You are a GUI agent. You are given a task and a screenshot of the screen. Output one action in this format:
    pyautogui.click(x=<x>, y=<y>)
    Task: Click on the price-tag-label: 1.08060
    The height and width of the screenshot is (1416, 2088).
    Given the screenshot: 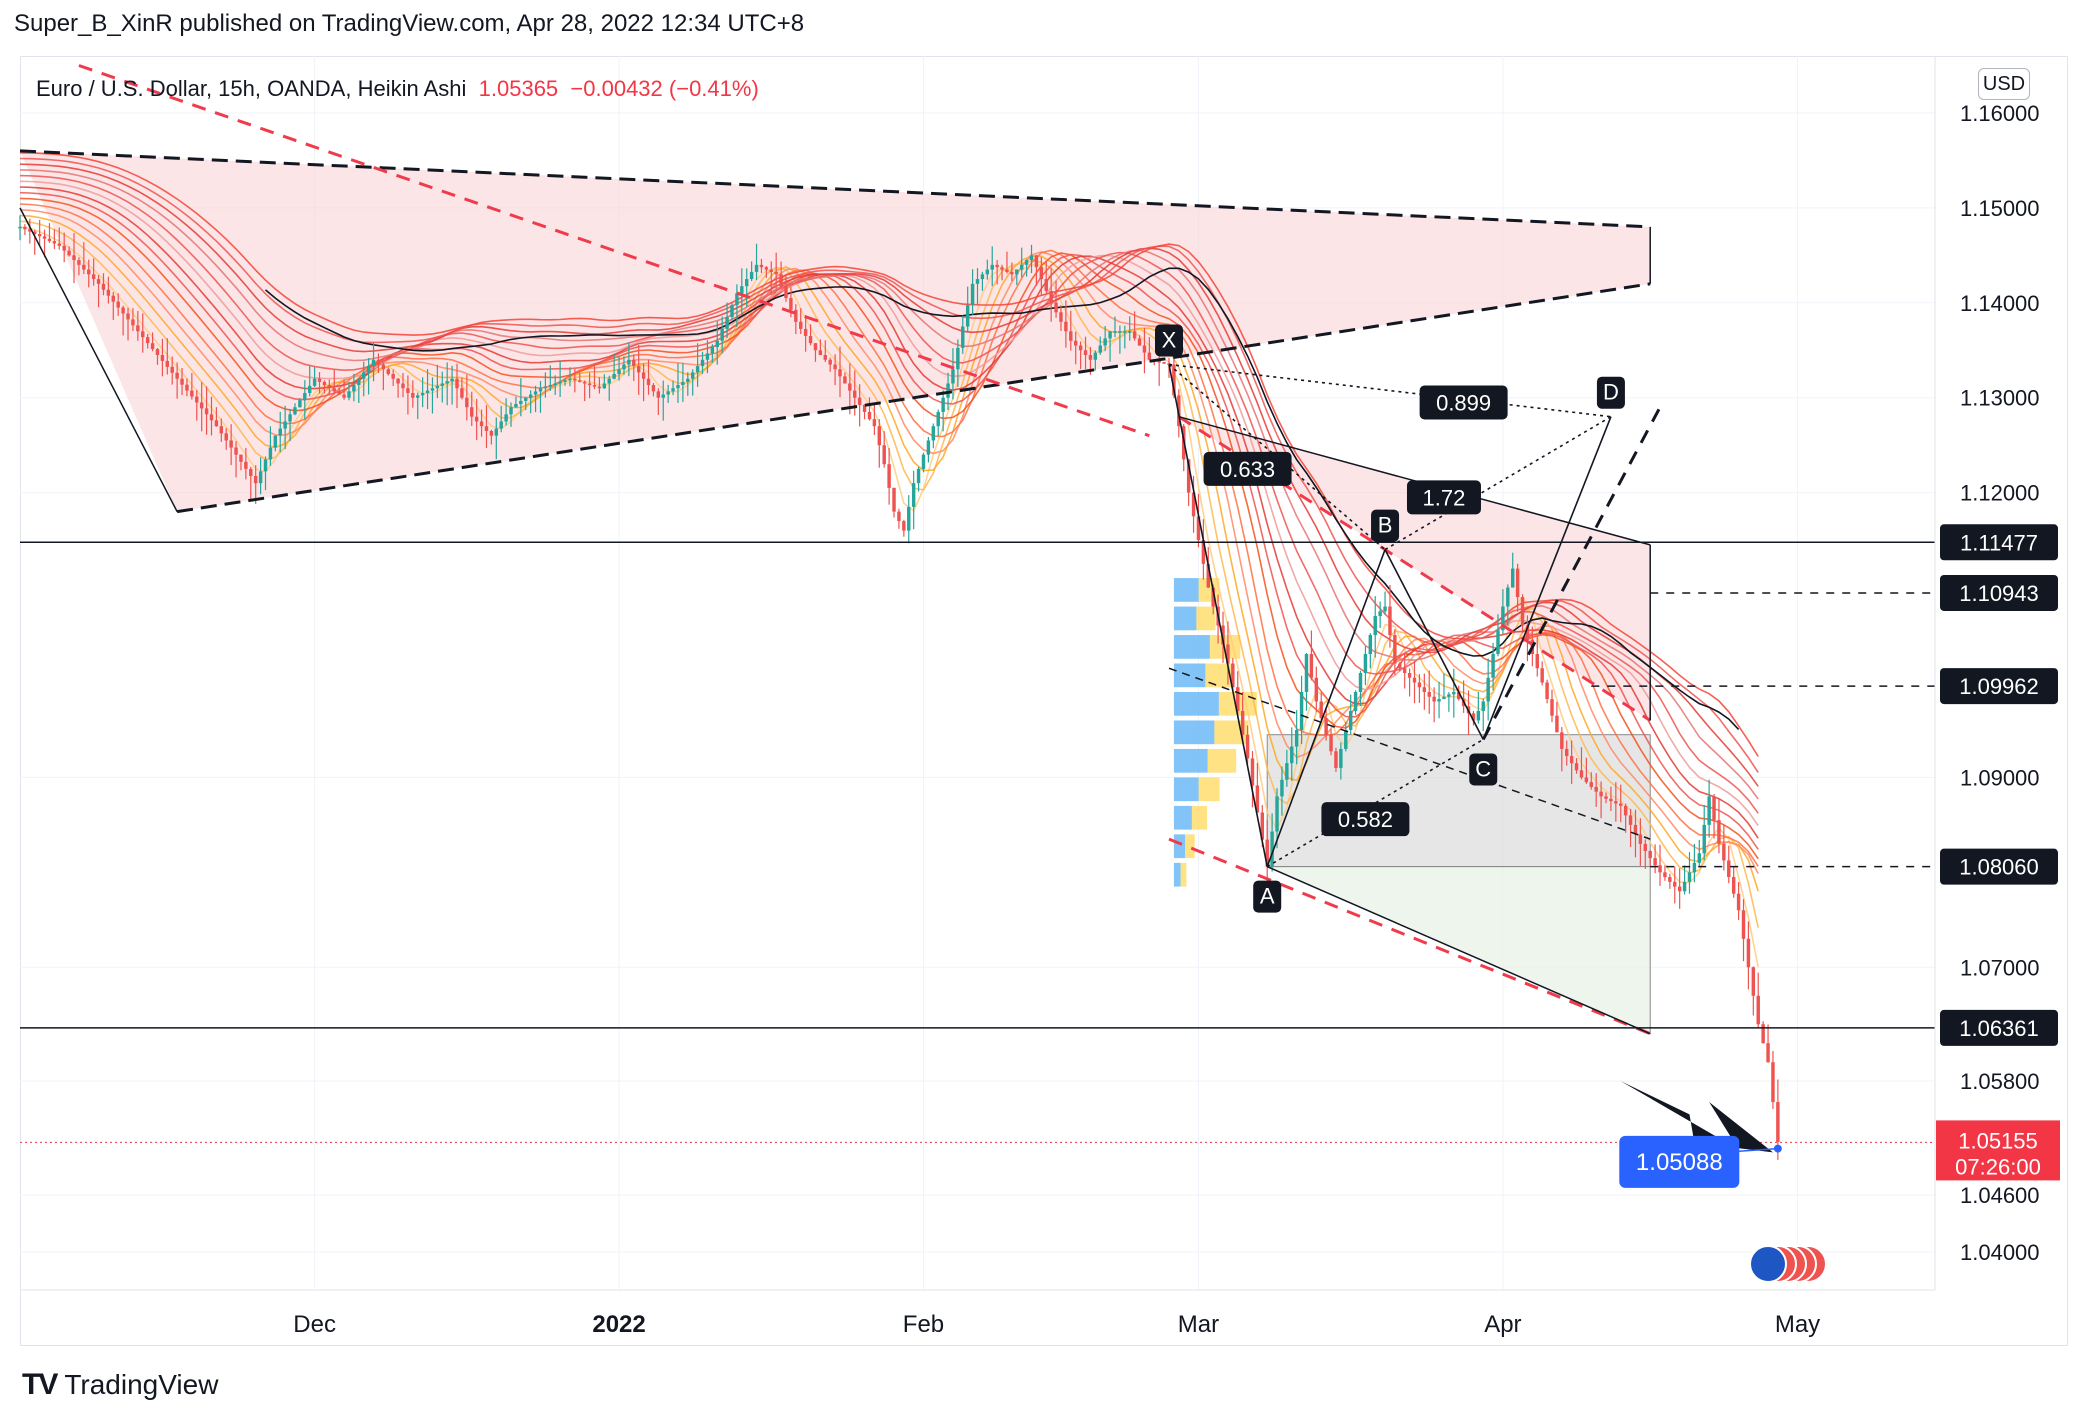 What is the action you would take?
    pyautogui.click(x=1999, y=867)
    